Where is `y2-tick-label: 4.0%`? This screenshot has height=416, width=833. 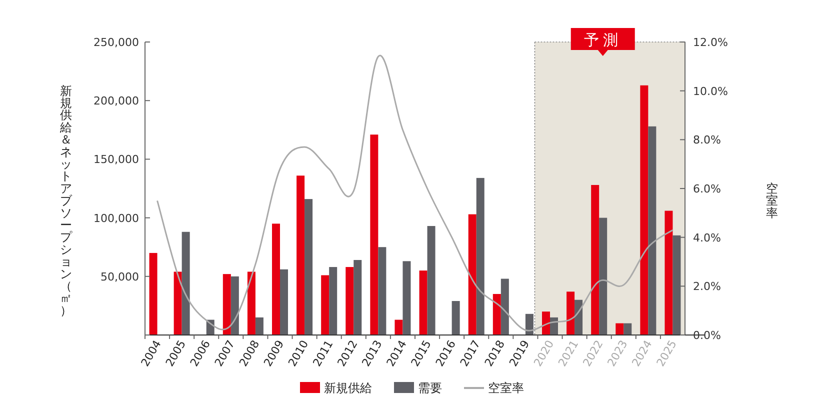 y2-tick-label: 4.0% is located at coordinates (707, 237).